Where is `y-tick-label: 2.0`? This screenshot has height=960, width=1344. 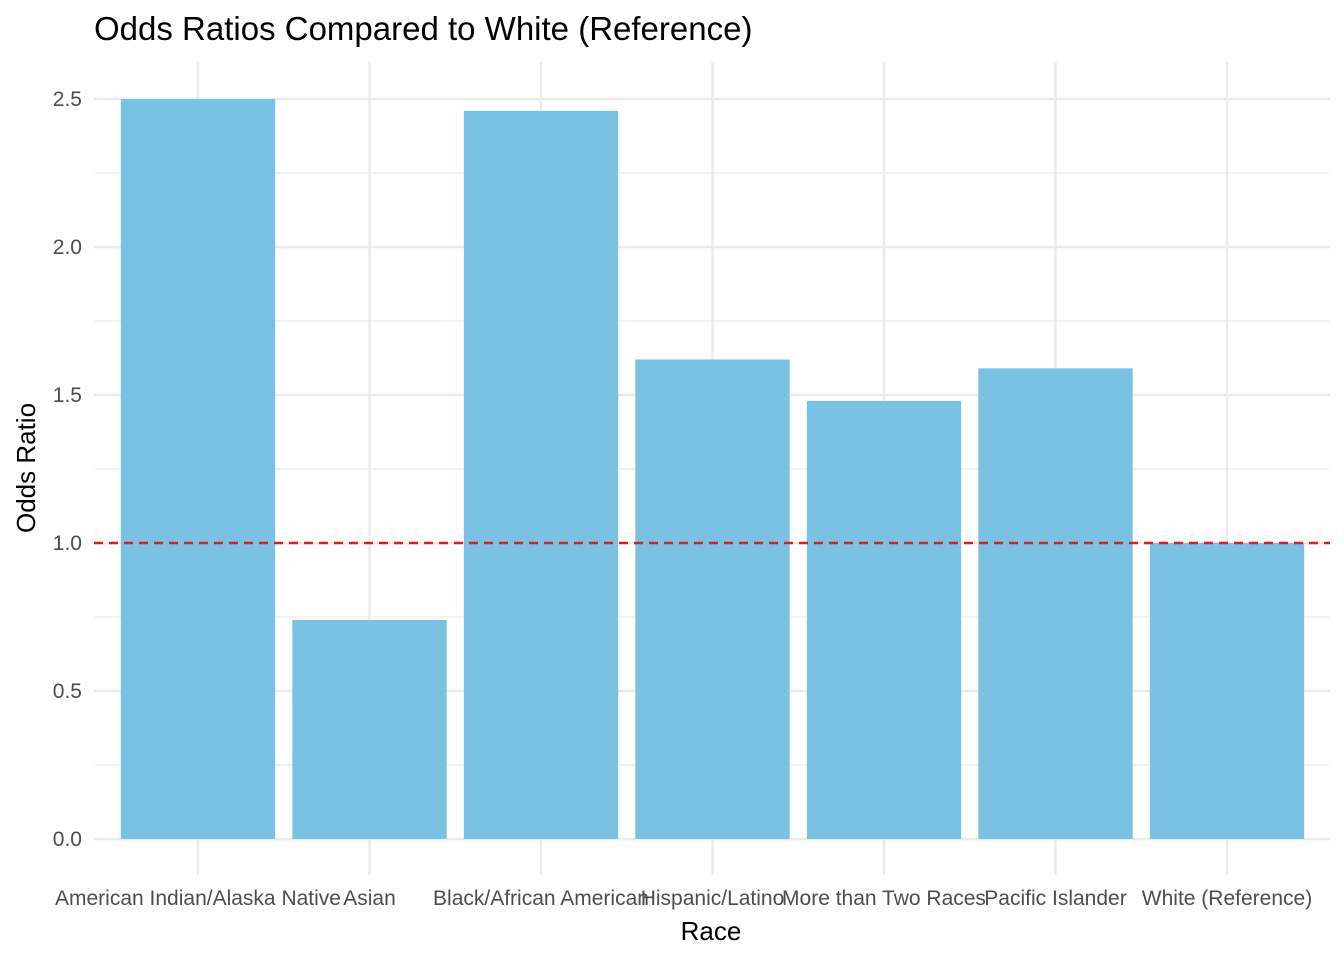 y-tick-label: 2.0 is located at coordinates (67, 247).